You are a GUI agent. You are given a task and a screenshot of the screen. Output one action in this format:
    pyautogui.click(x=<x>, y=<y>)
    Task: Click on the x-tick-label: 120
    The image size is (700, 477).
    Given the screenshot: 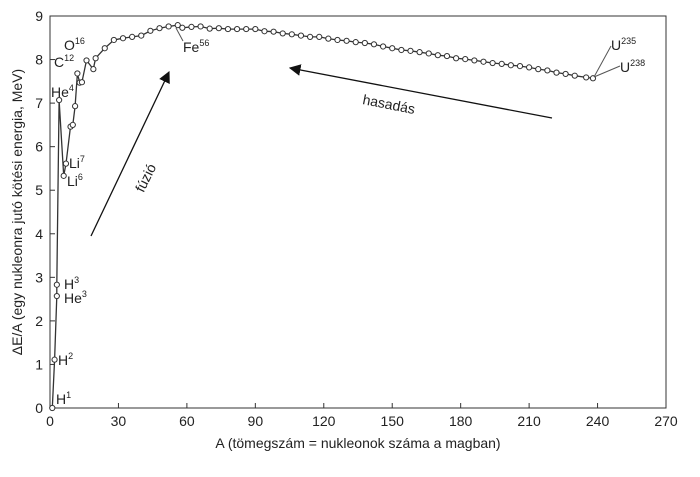 What is the action you would take?
    pyautogui.click(x=324, y=421)
    